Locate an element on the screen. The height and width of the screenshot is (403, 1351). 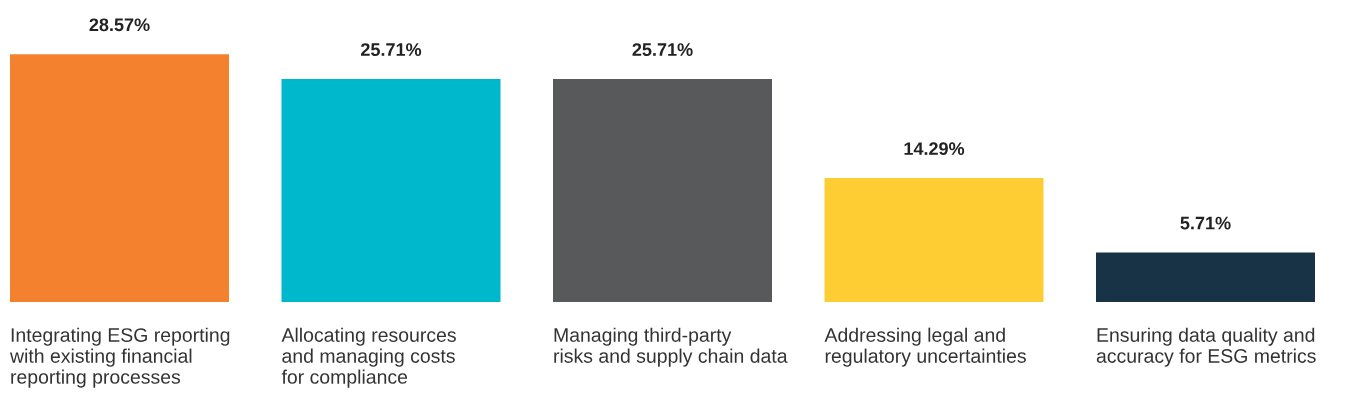
data-label: 14.29% is located at coordinates (934, 149).